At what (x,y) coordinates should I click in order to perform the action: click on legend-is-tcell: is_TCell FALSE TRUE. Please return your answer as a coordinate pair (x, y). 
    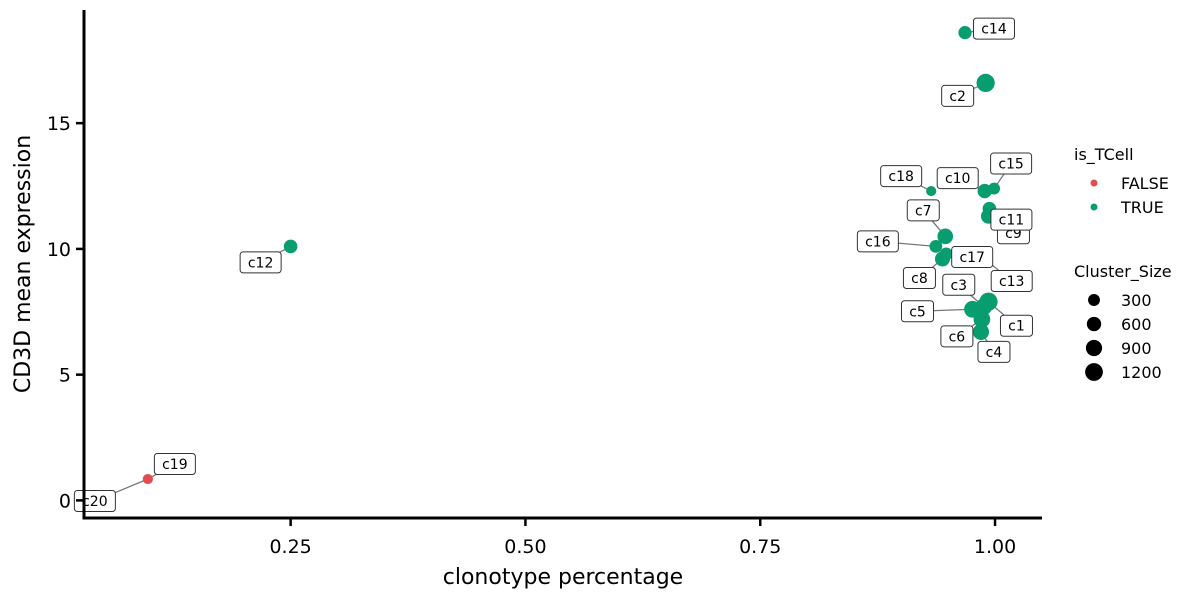
    Looking at the image, I should click on (1121, 181).